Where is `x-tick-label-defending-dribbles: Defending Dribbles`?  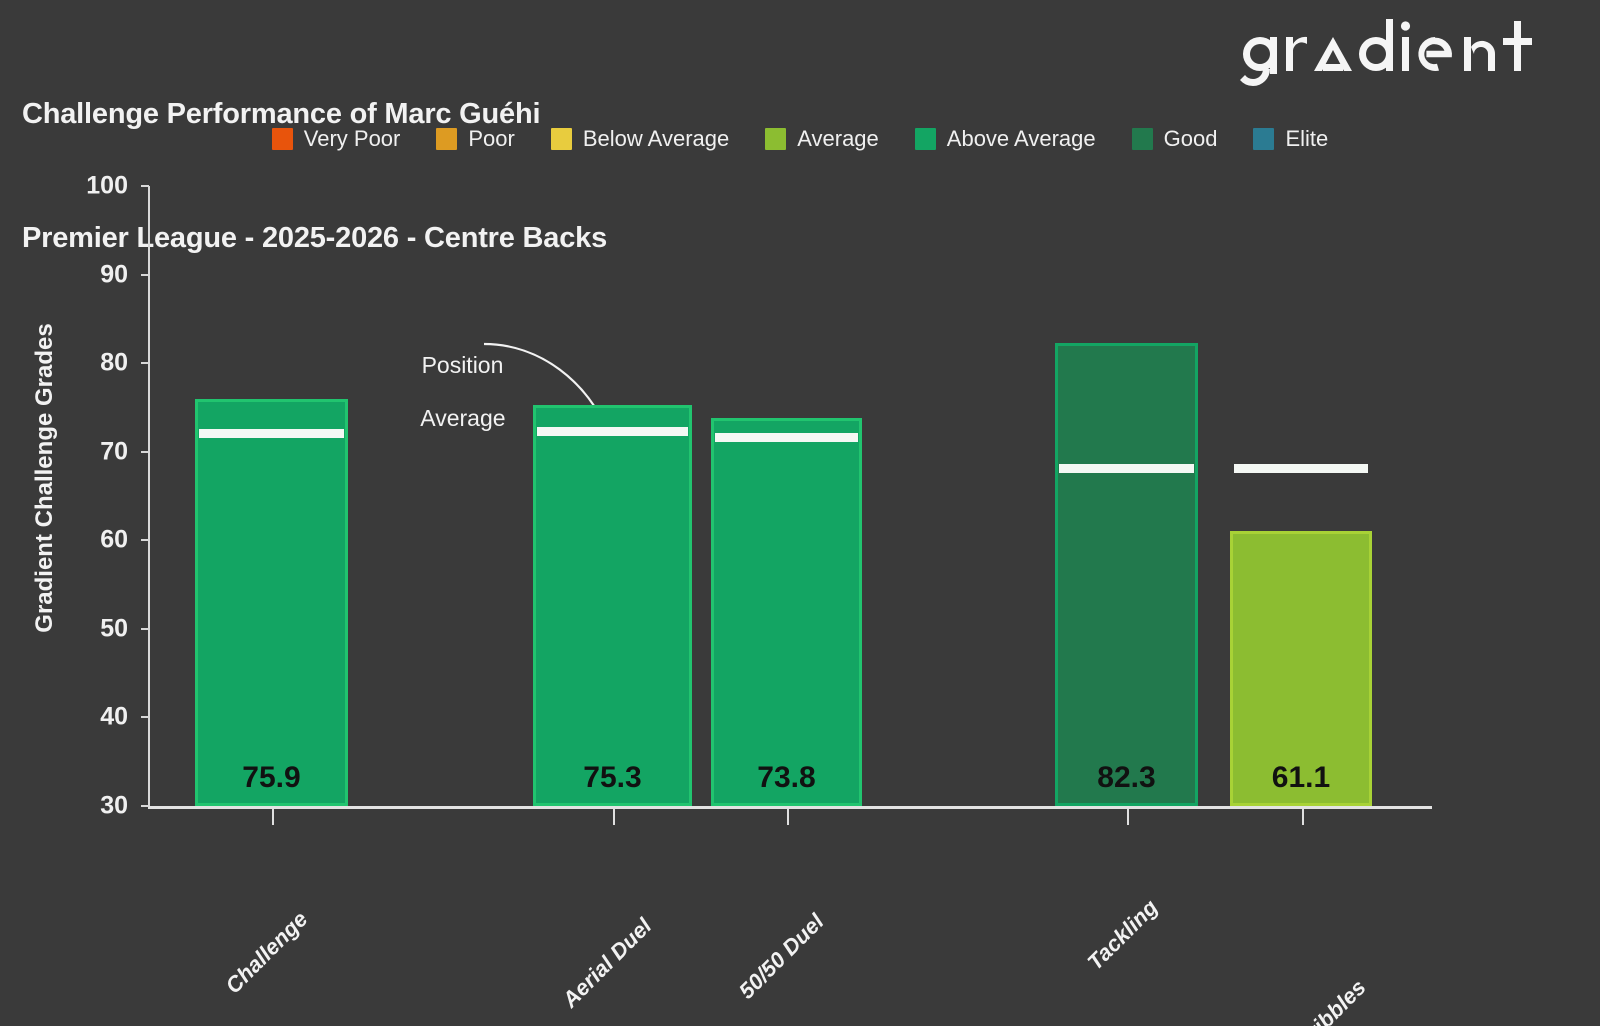
x-tick-label-defending-dribbles: Defending Dribbles is located at coordinates (1290, 1000).